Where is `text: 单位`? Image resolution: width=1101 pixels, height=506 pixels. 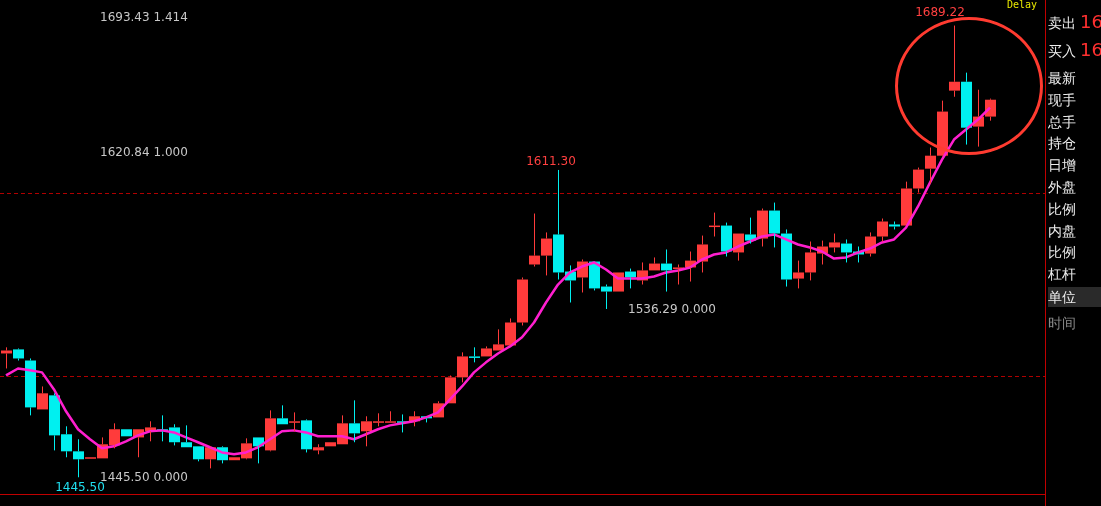 text: 单位 is located at coordinates (1074, 297).